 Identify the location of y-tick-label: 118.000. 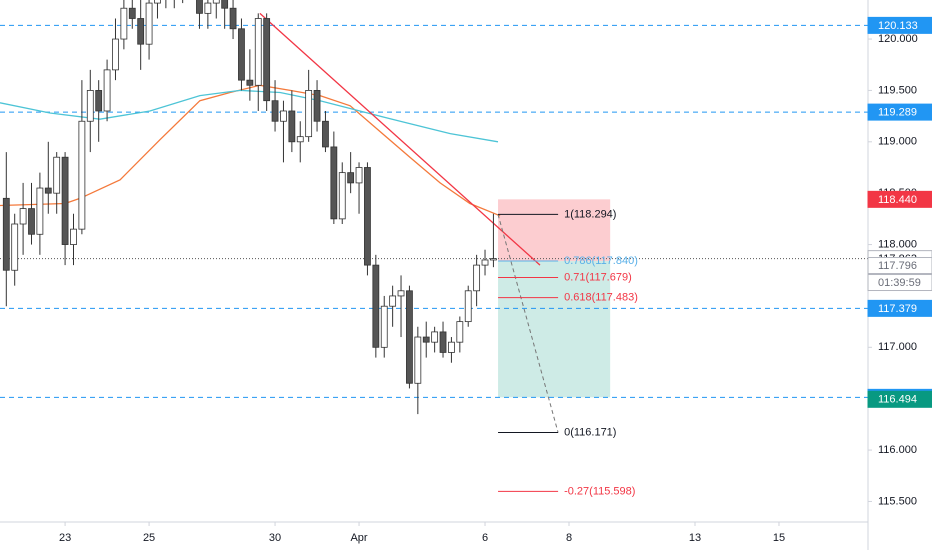
(897, 244).